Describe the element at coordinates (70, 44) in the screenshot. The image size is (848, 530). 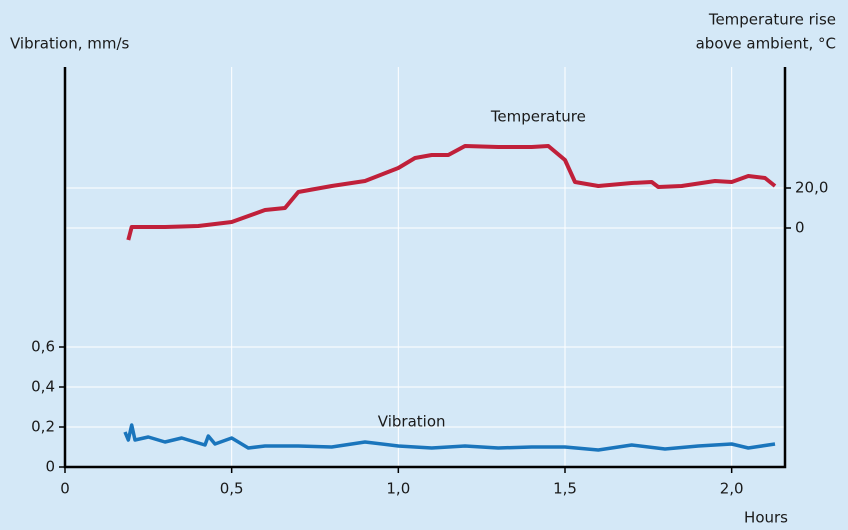
I see `y-axis-label: Vibration, mm/s` at that location.